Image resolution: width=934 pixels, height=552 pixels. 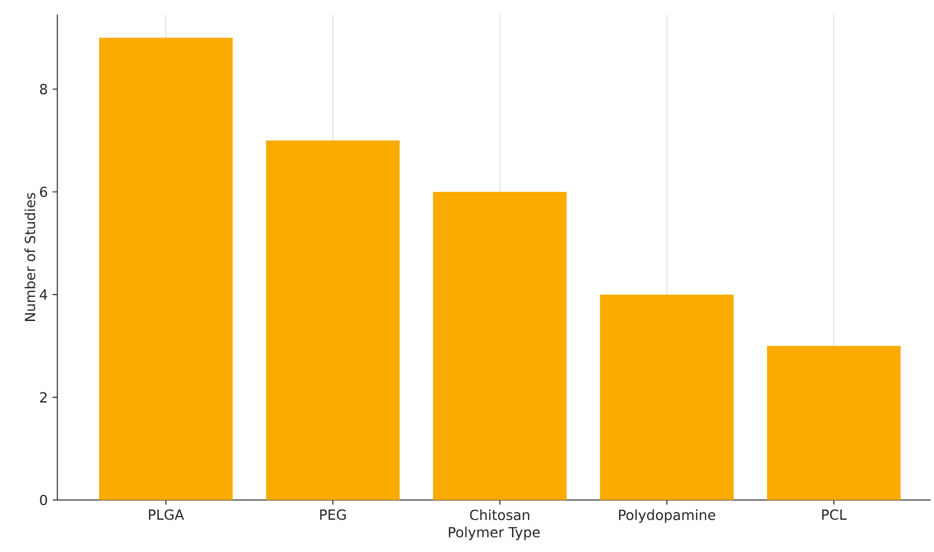 I want to click on y-tick-label: 8, so click(x=44, y=89).